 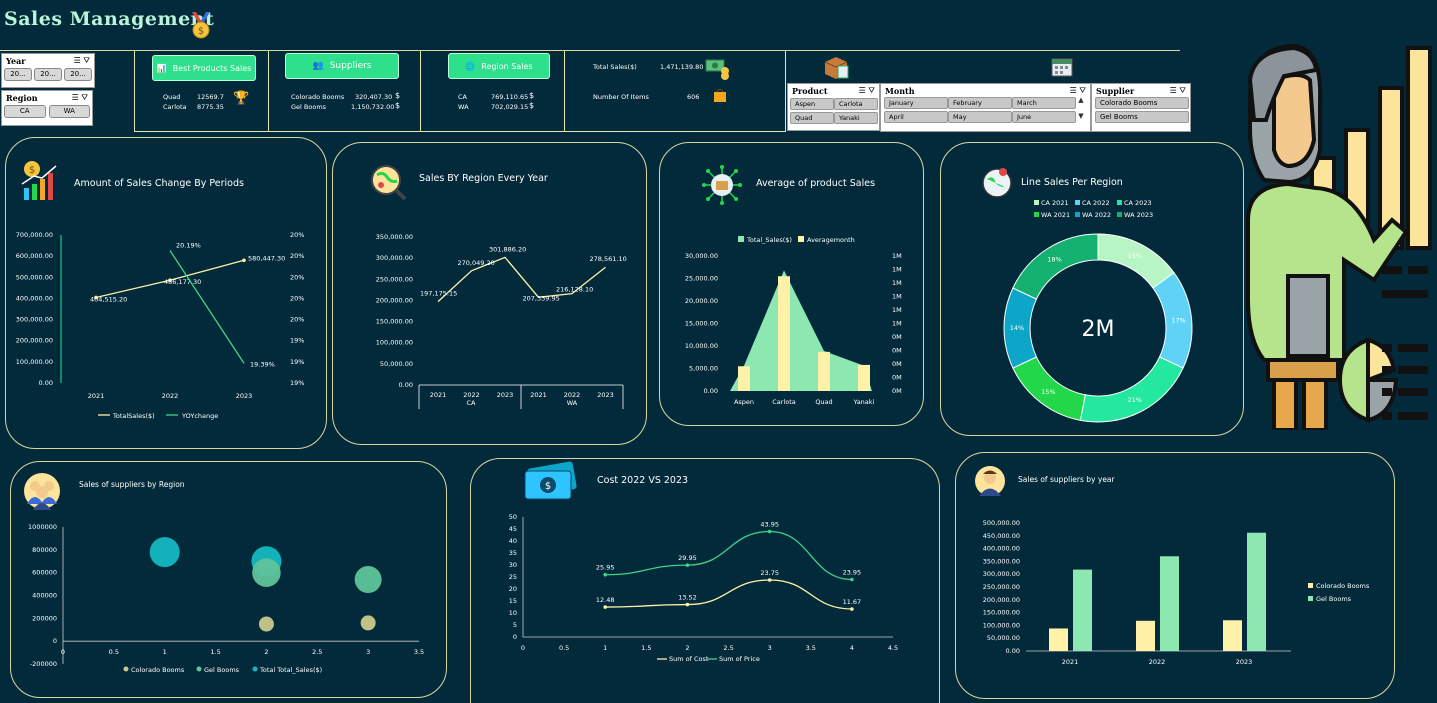 I want to click on suppliers-avatar-icon, so click(x=42, y=491).